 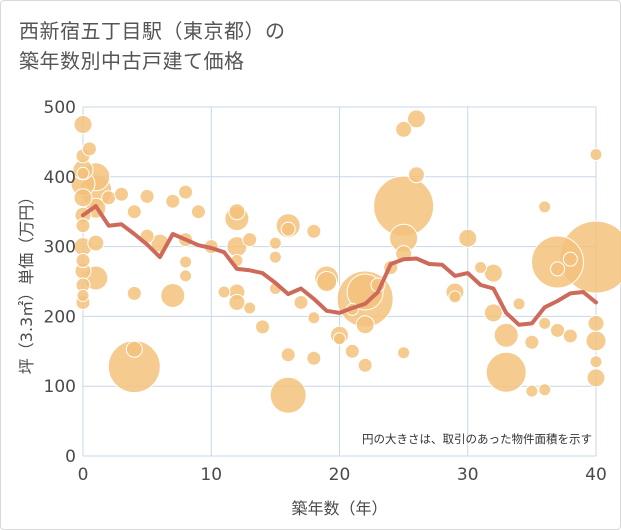 I want to click on y-tick-label: 300, so click(x=60, y=248).